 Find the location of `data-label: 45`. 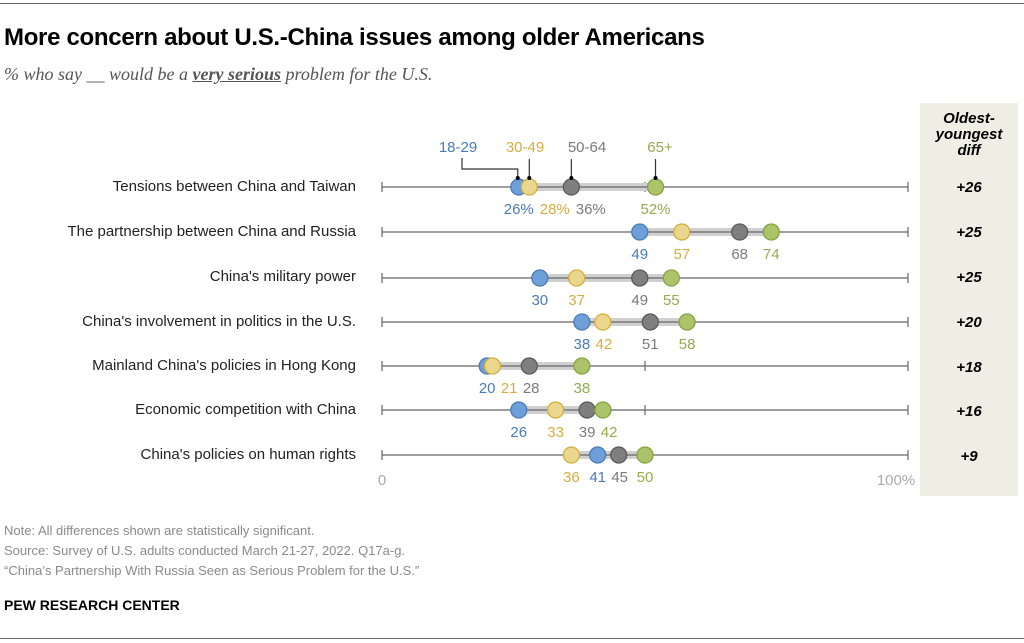

data-label: 45 is located at coordinates (619, 477).